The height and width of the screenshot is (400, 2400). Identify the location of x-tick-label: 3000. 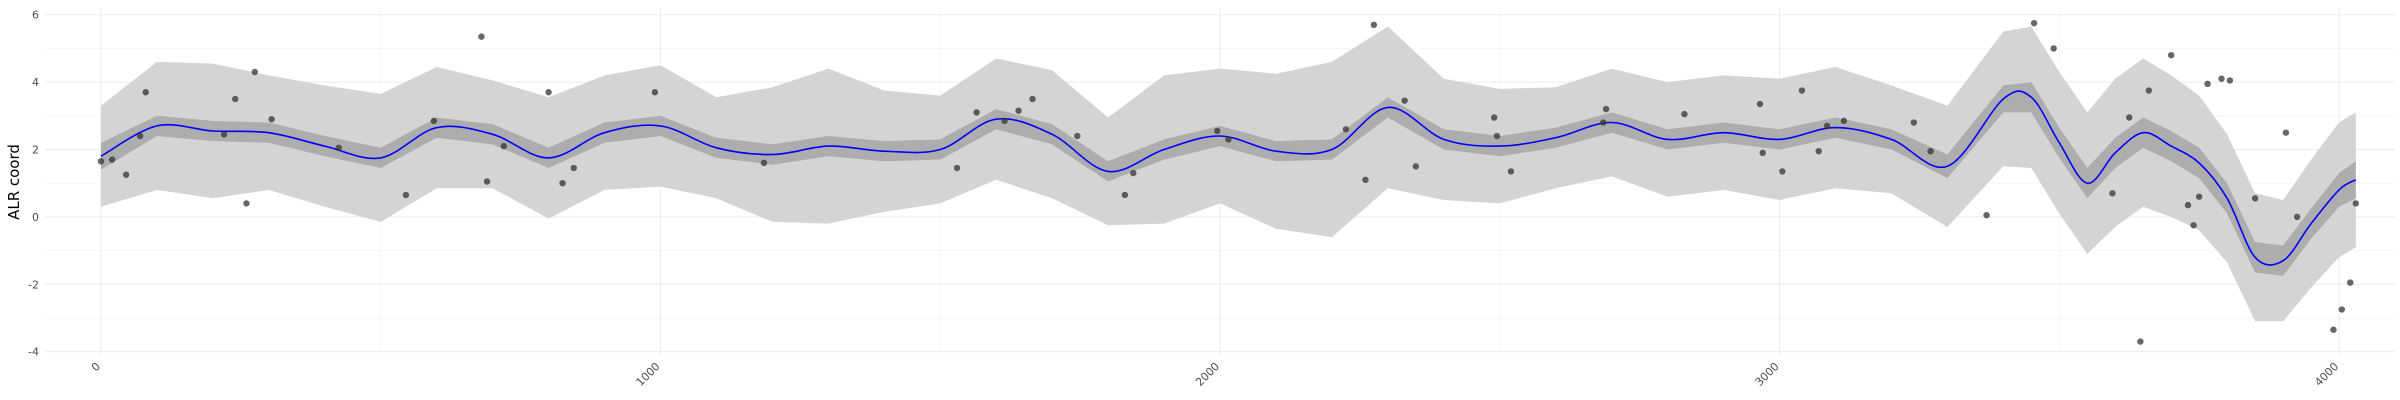
(1767, 374).